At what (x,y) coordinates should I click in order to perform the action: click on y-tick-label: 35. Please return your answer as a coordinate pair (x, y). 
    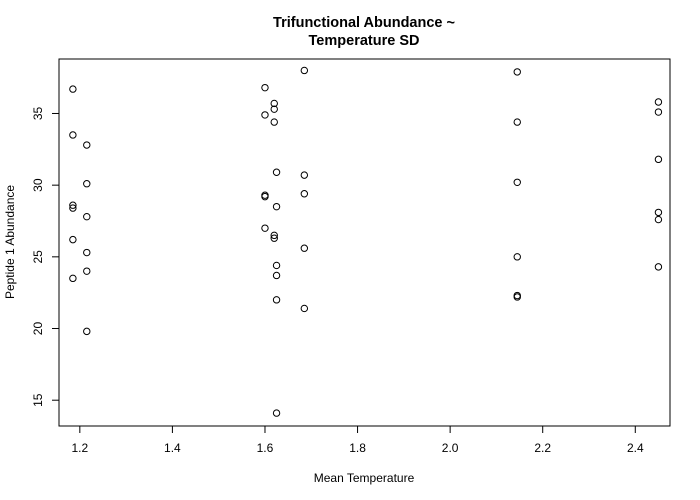
    Looking at the image, I should click on (38, 113).